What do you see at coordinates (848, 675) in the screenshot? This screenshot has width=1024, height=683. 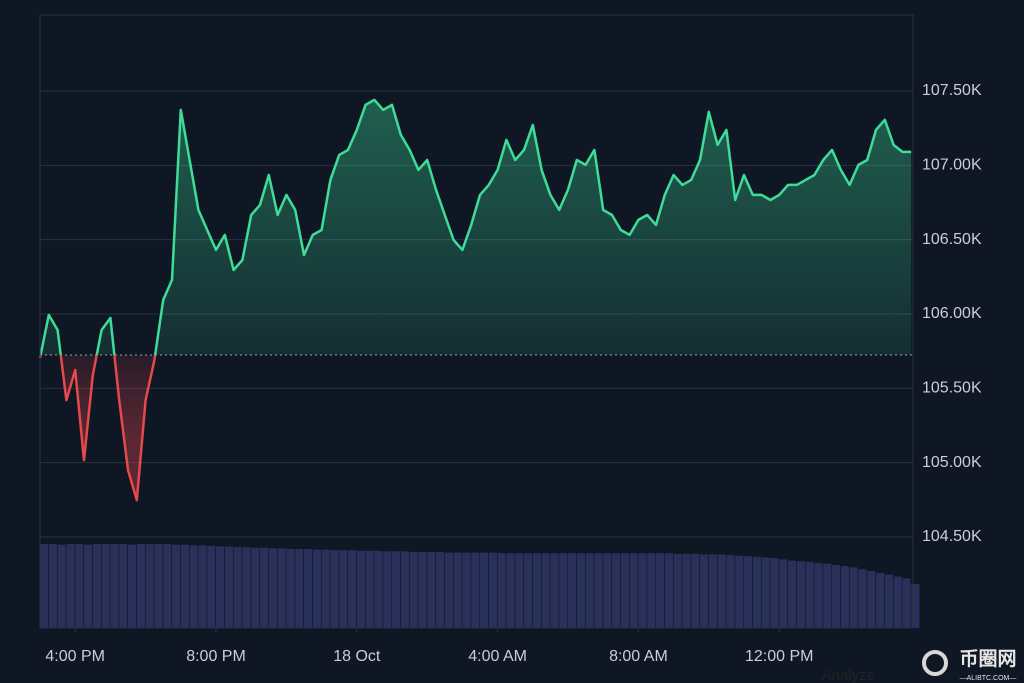 I see `analyze-link: Analyze` at bounding box center [848, 675].